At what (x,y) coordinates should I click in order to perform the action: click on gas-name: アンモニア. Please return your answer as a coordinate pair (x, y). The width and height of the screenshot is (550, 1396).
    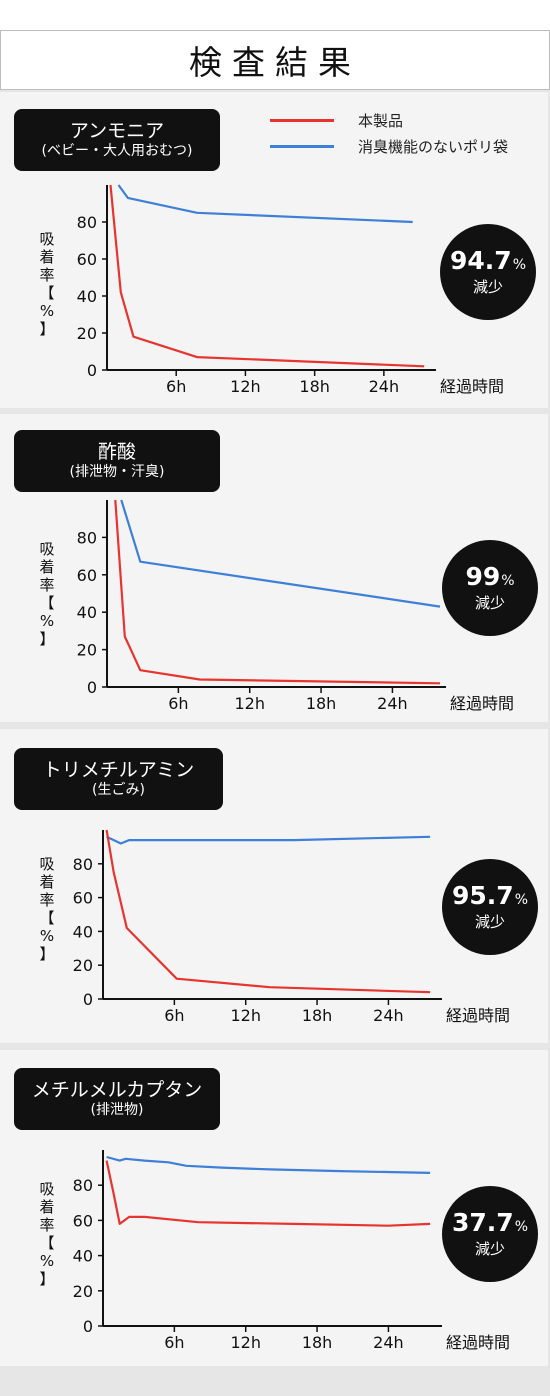
    Looking at the image, I should click on (117, 131).